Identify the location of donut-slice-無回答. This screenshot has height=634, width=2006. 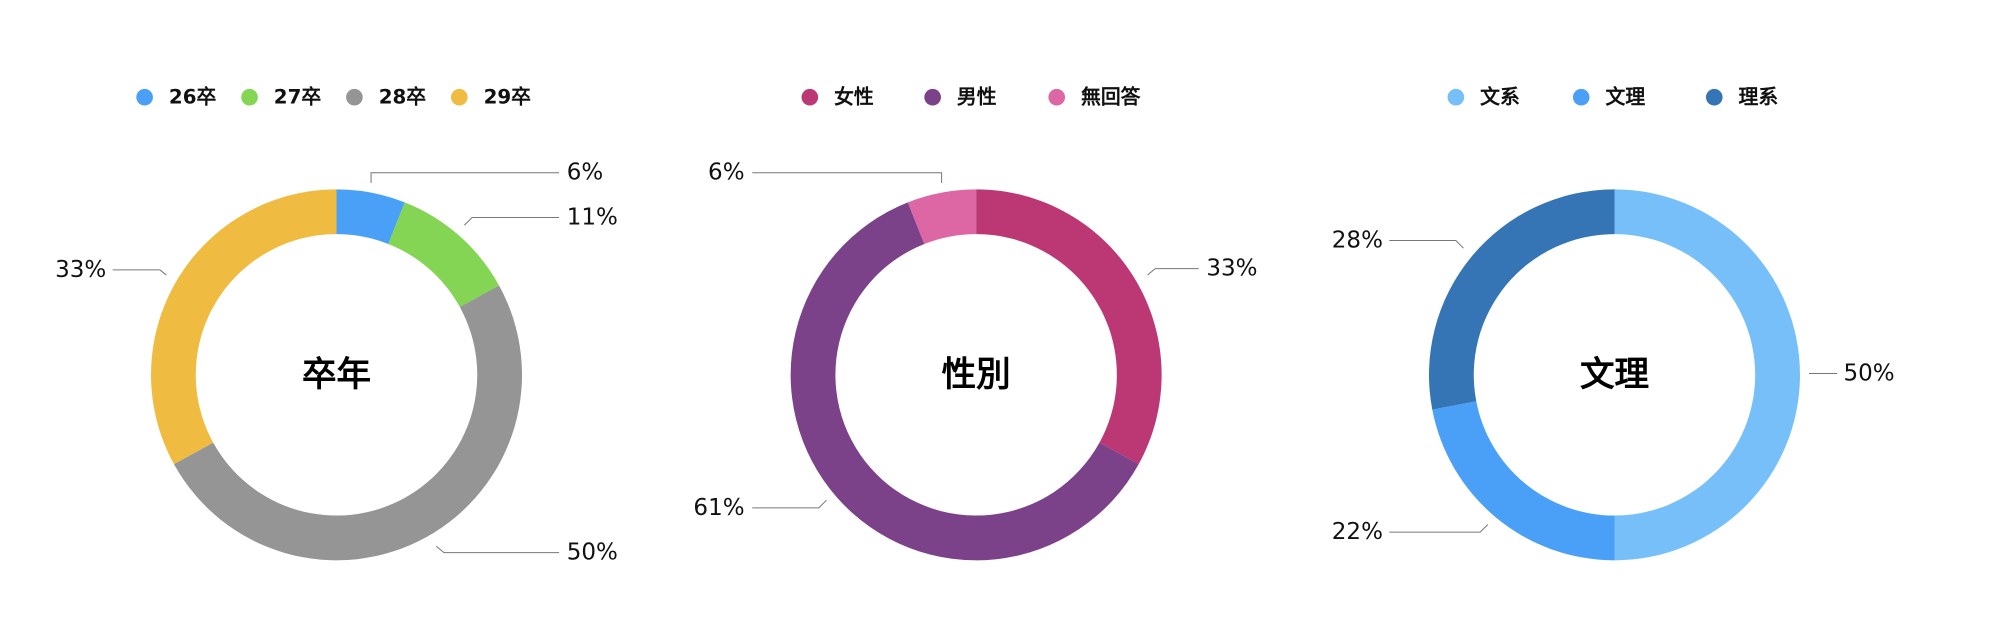
(942, 216).